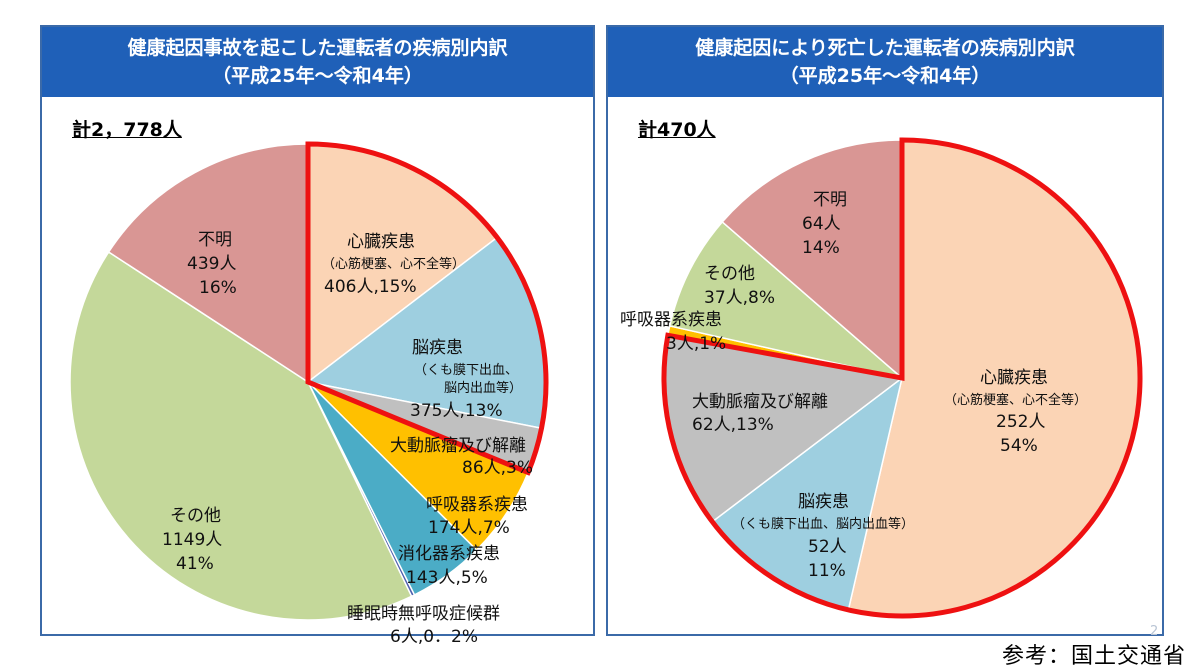 Image resolution: width=1200 pixels, height=672 pixels. I want to click on left-chart-subtitle: （平成25年～令和4年）, so click(317, 76).